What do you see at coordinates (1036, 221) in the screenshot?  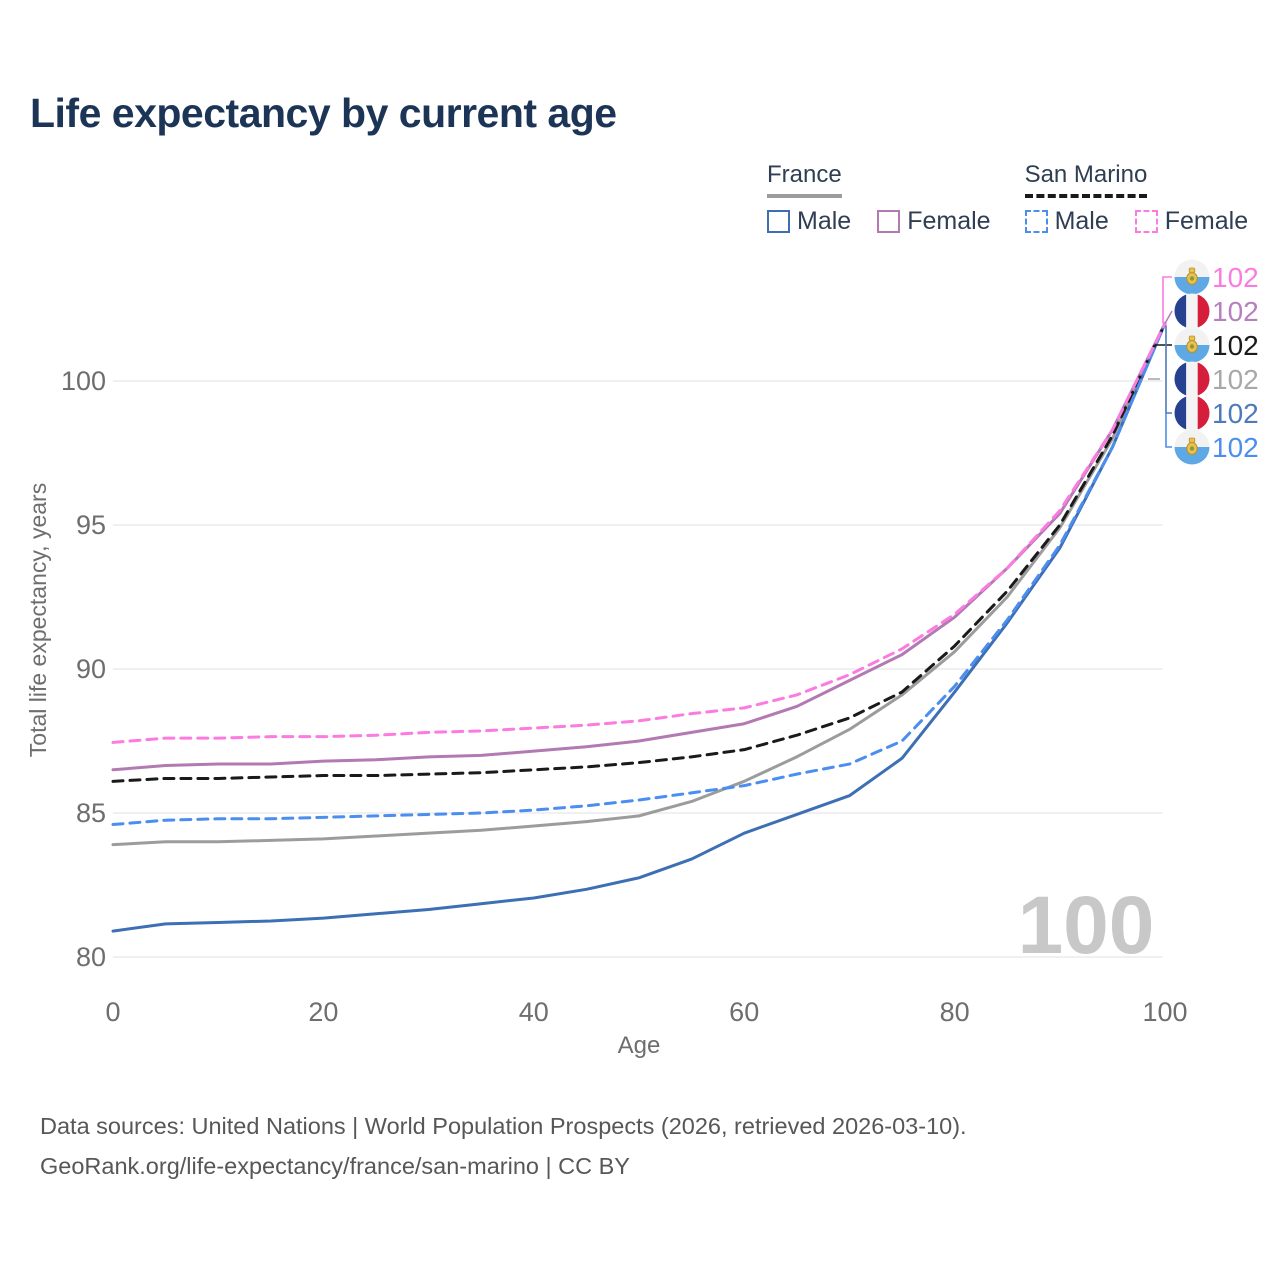 I see `san-marino-male-swatch-icon` at bounding box center [1036, 221].